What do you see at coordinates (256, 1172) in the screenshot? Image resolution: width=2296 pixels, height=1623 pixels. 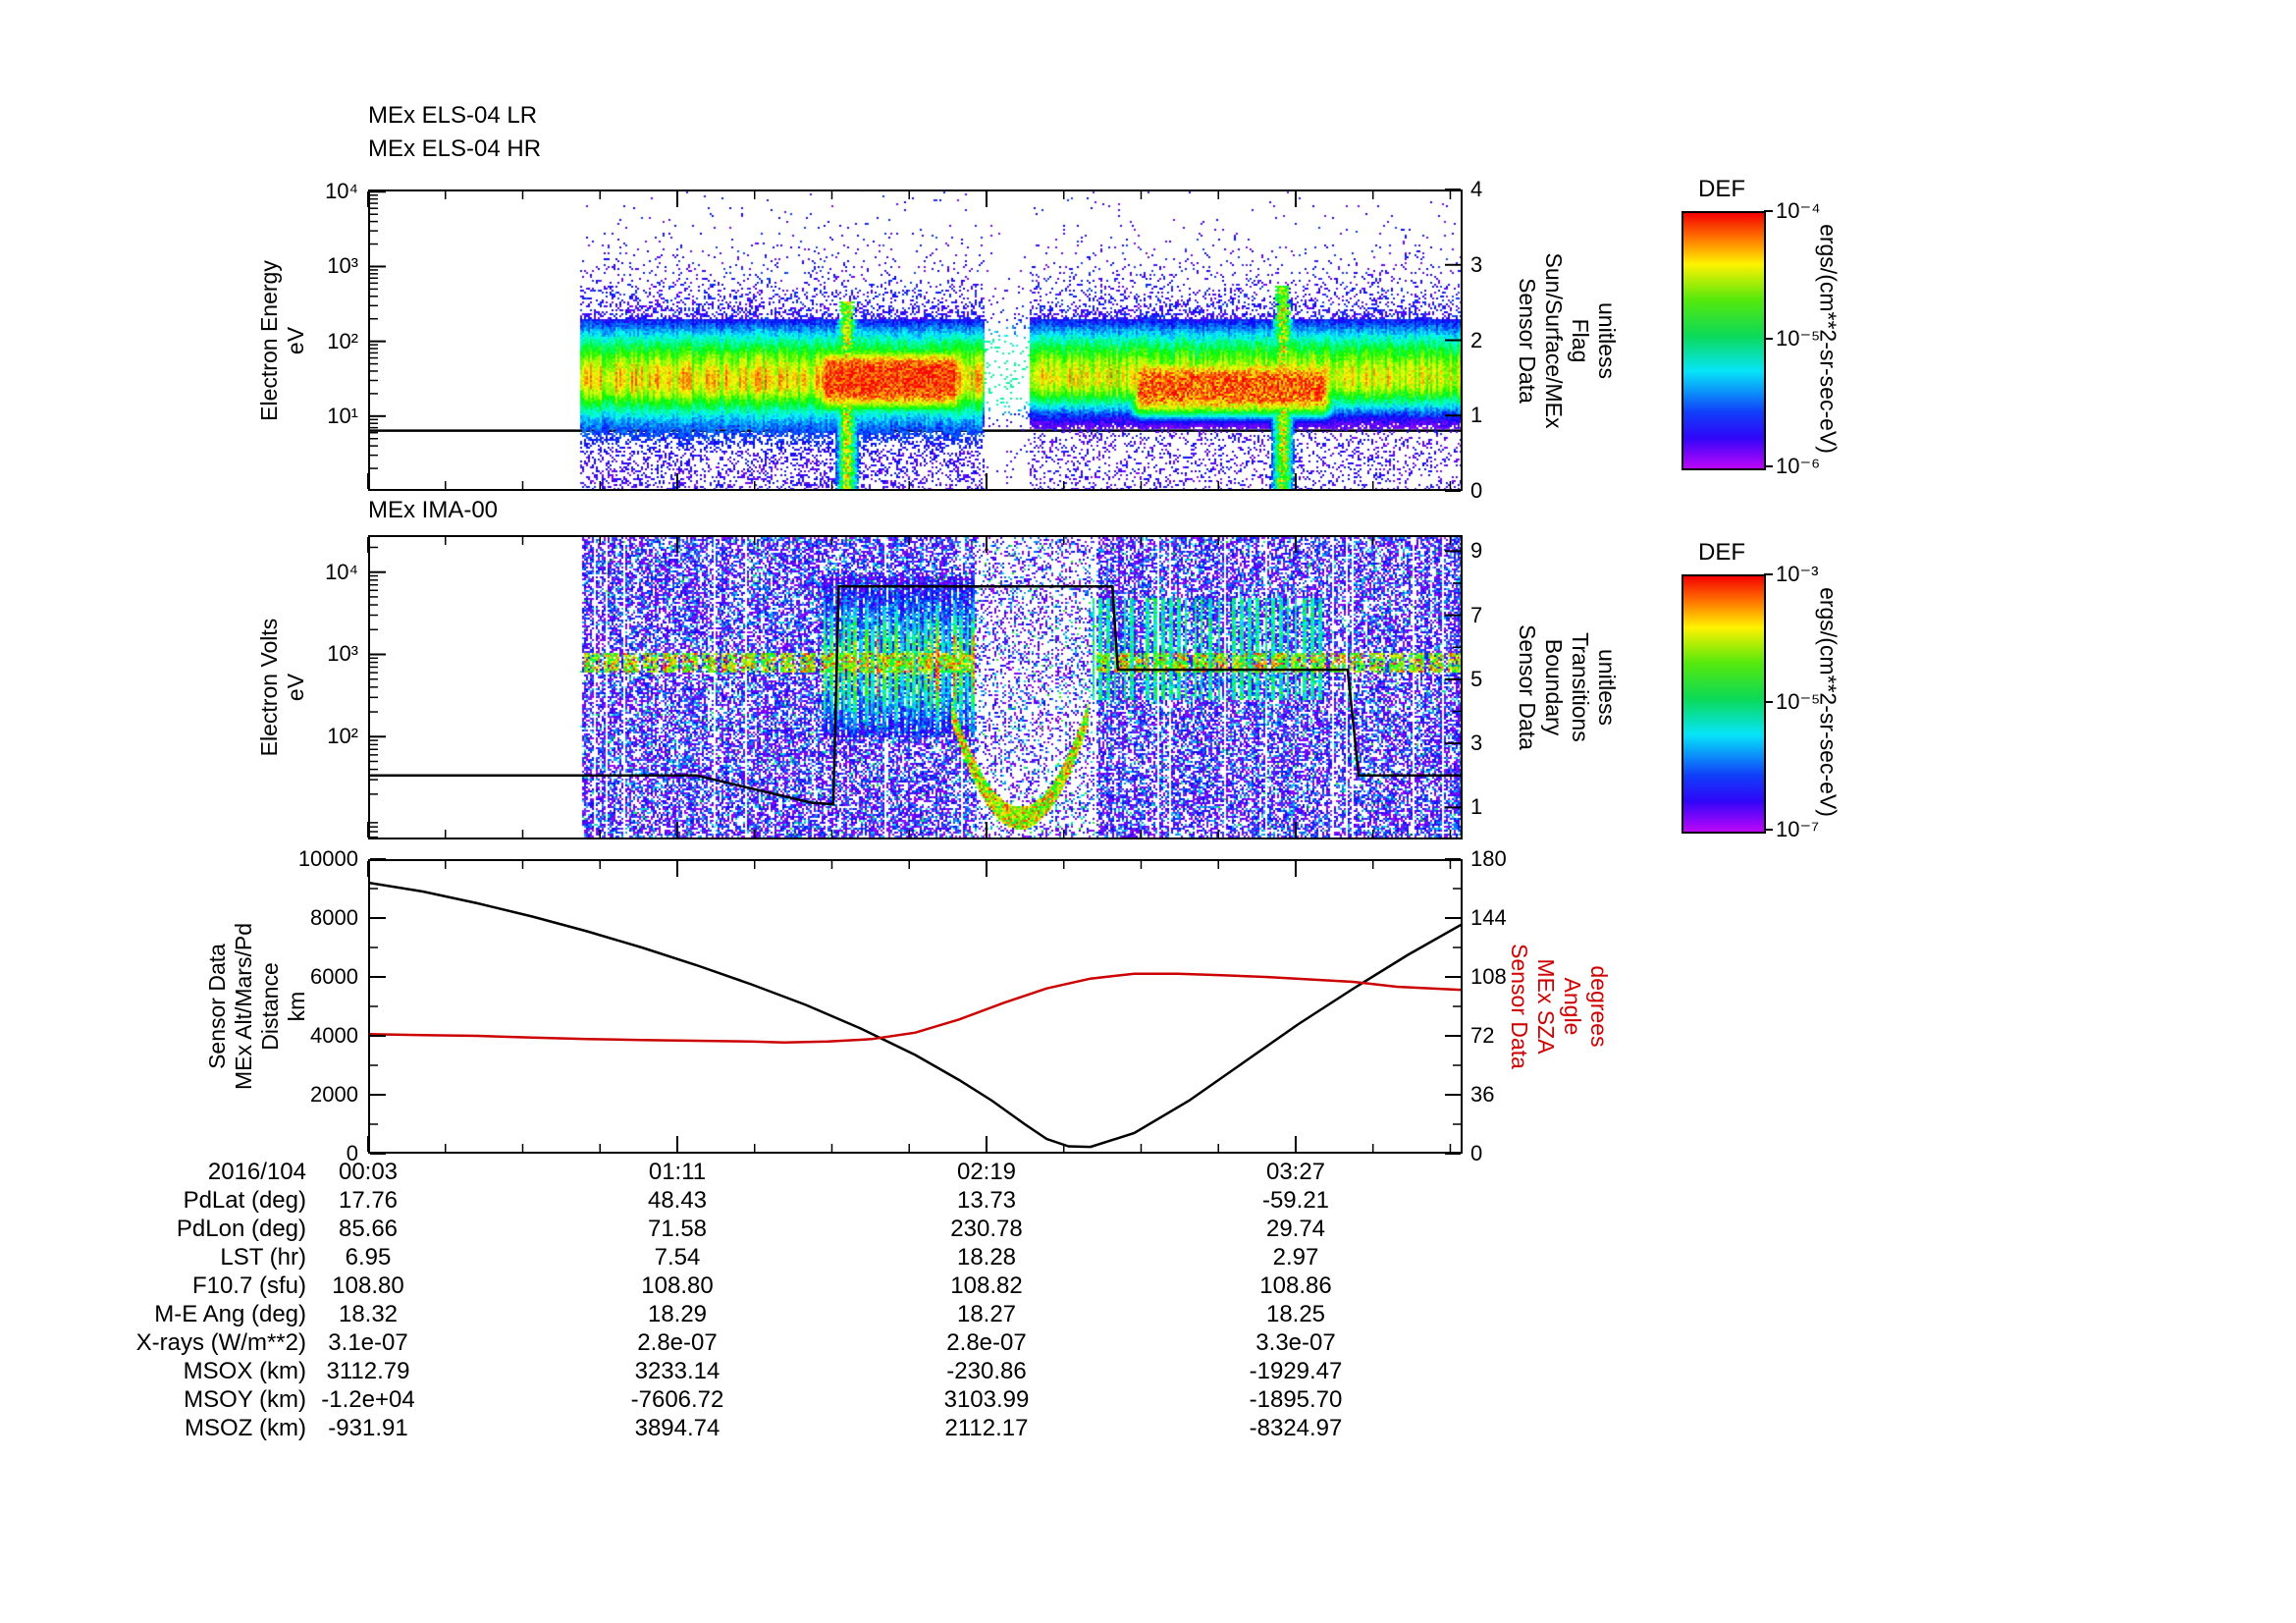 I see `time-row-label: 2016/104` at bounding box center [256, 1172].